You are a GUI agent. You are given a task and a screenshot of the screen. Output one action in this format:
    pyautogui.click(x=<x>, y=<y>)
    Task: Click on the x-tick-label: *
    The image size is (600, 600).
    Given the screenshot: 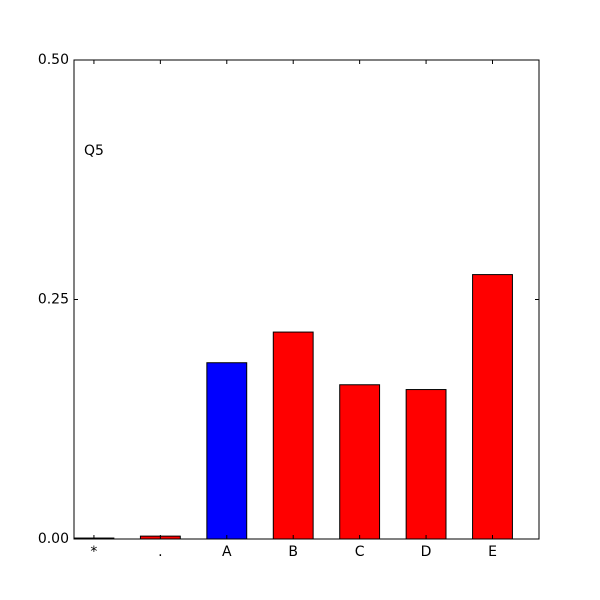 What is the action you would take?
    pyautogui.click(x=93, y=552)
    